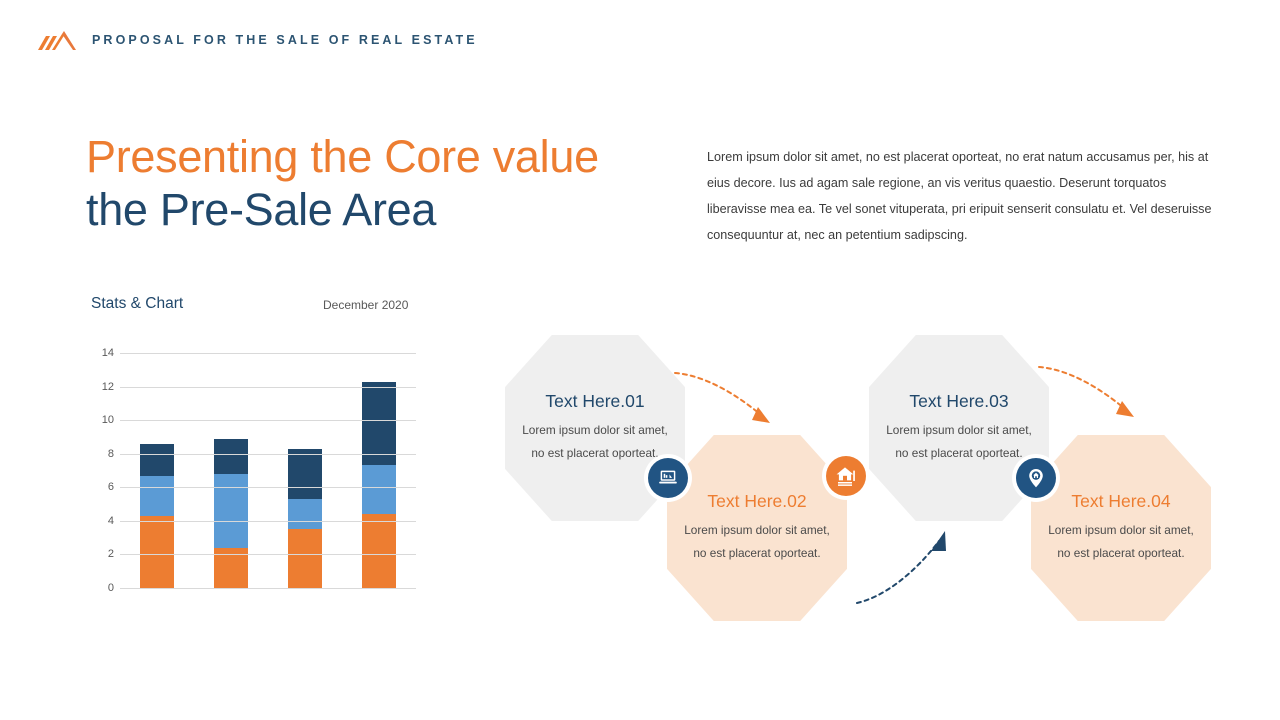  Describe the element at coordinates (722, 397) in the screenshot. I see `arrow-card1-to-card2` at that location.